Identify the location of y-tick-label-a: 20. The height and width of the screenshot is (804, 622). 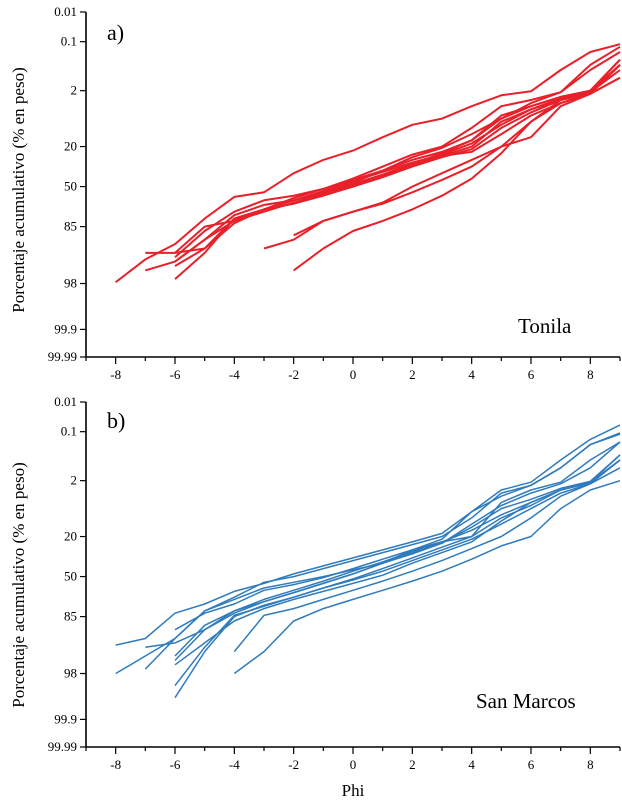
(70, 146).